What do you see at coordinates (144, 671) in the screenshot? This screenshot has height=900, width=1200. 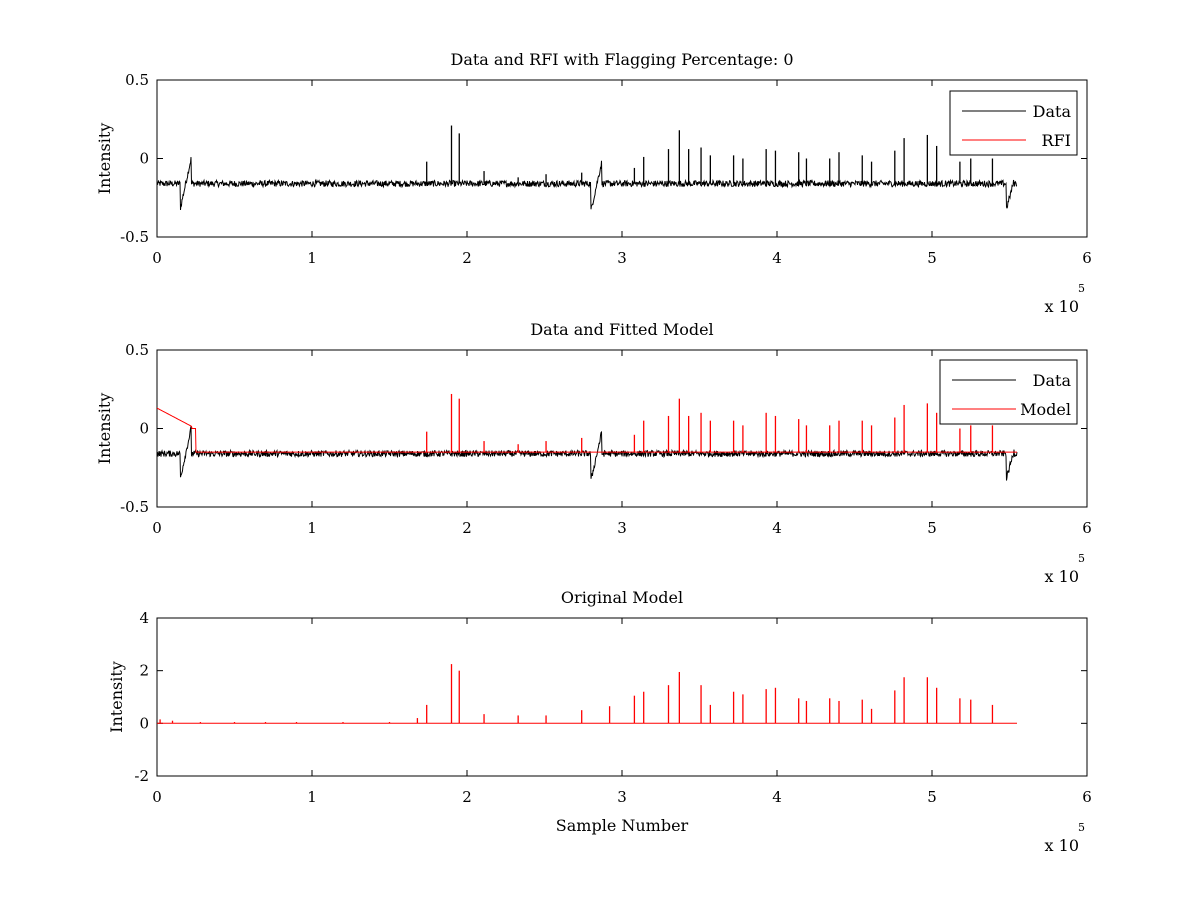 I see `y-tick-label: 2` at bounding box center [144, 671].